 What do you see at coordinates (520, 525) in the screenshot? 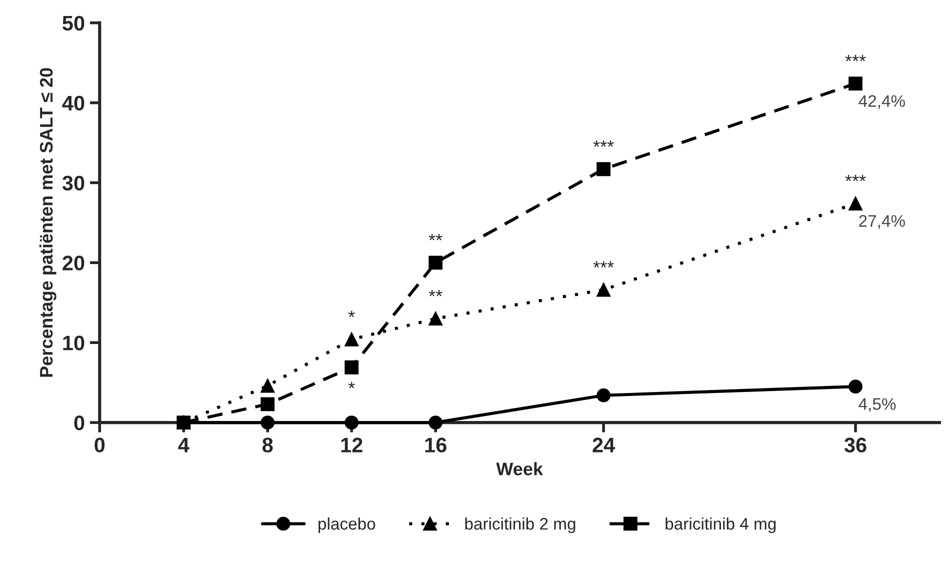
I see `legend-label: baricitinib 2 mg` at bounding box center [520, 525].